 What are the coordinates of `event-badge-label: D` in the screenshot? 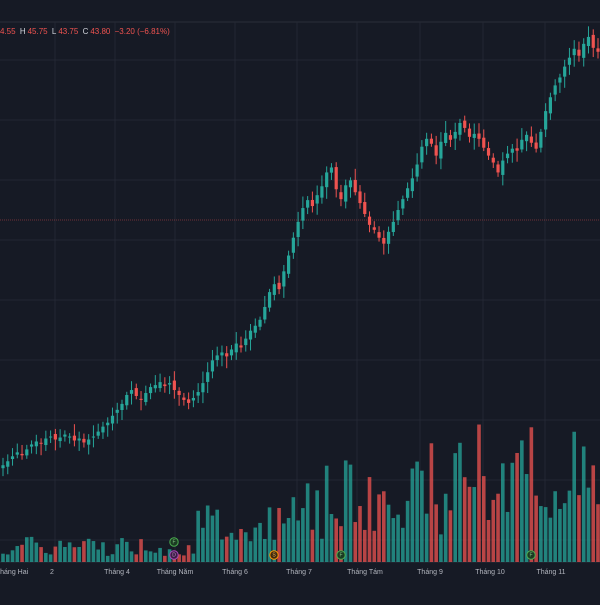 It's located at (174, 556).